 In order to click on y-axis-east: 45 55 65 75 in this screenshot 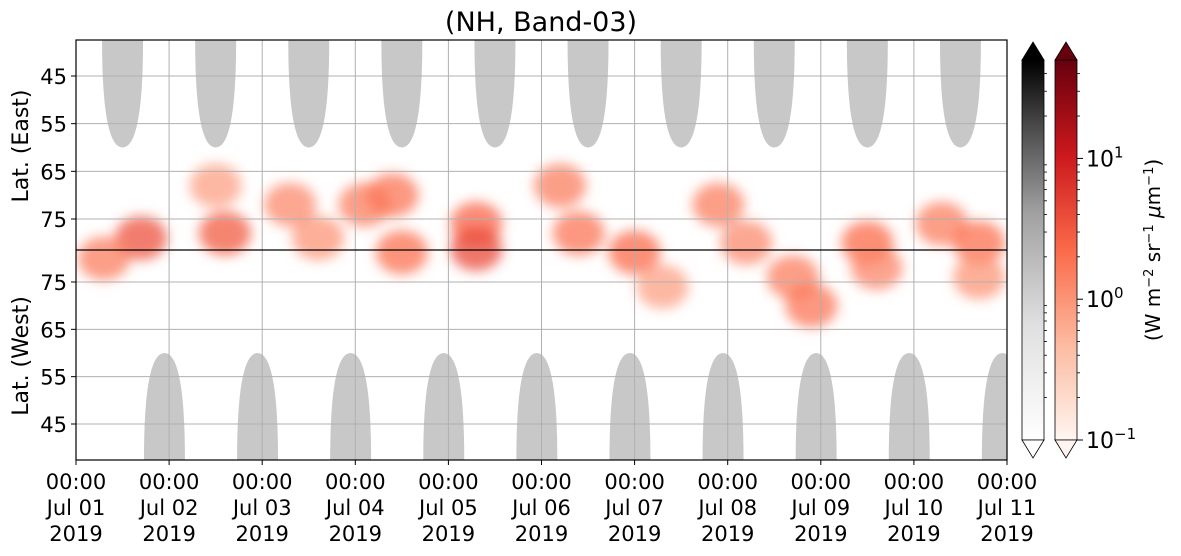, I will do `click(58, 148)`.